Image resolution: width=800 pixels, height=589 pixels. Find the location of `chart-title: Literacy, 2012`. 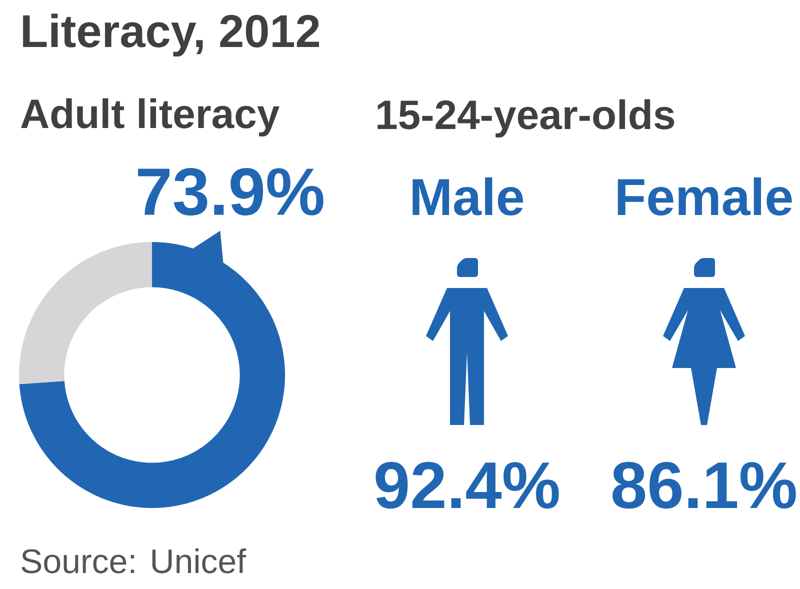

chart-title: Literacy, 2012 is located at coordinates (171, 35).